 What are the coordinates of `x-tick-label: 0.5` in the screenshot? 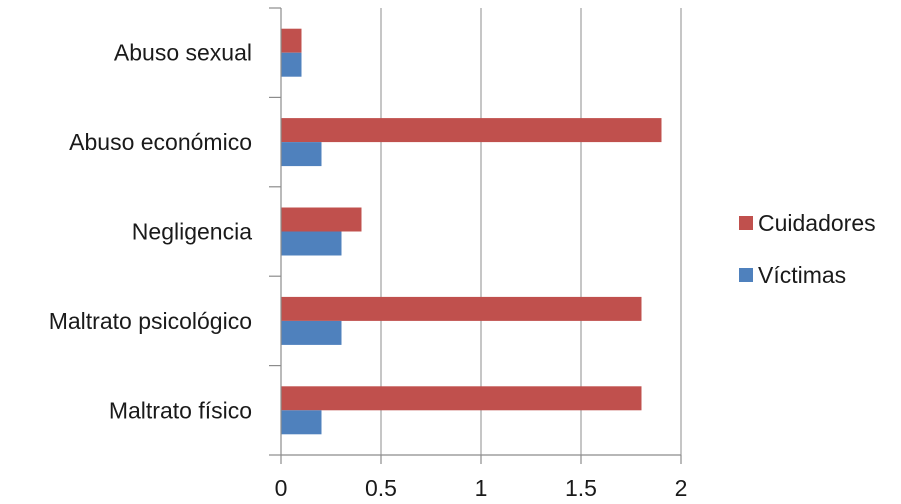 It's located at (381, 488).